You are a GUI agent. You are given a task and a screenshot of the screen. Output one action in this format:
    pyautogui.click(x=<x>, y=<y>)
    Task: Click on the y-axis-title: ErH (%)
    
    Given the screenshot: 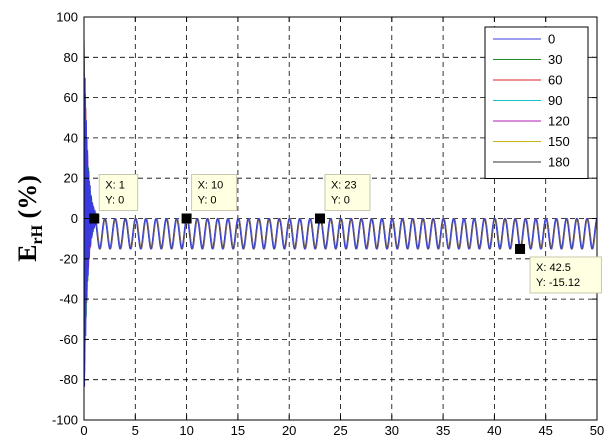 What is the action you would take?
    pyautogui.click(x=29, y=218)
    